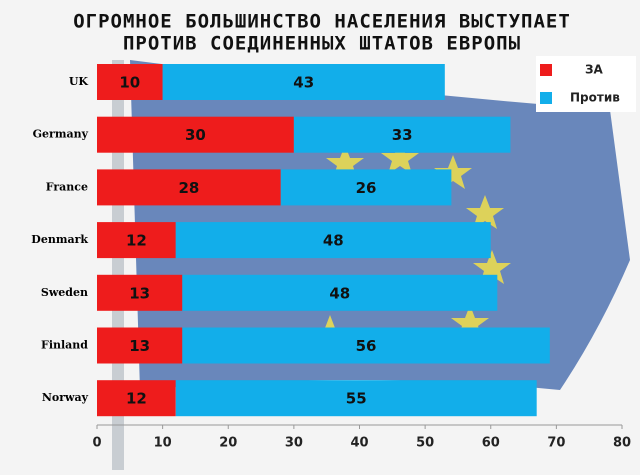  Describe the element at coordinates (425, 443) in the screenshot. I see `x-tick-label: 50` at that location.